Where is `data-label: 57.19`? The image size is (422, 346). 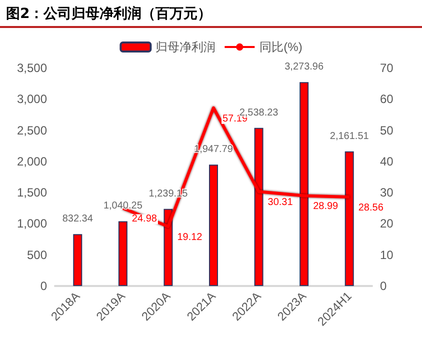 data-label: 57.19 is located at coordinates (235, 118).